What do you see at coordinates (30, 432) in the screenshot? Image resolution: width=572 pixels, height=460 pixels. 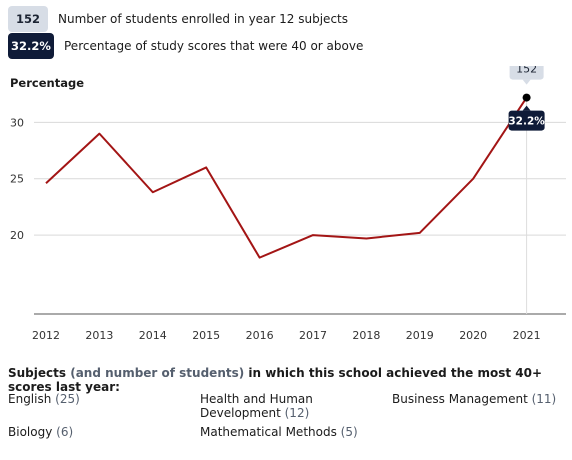 I see `subject-name: Biology` at bounding box center [30, 432].